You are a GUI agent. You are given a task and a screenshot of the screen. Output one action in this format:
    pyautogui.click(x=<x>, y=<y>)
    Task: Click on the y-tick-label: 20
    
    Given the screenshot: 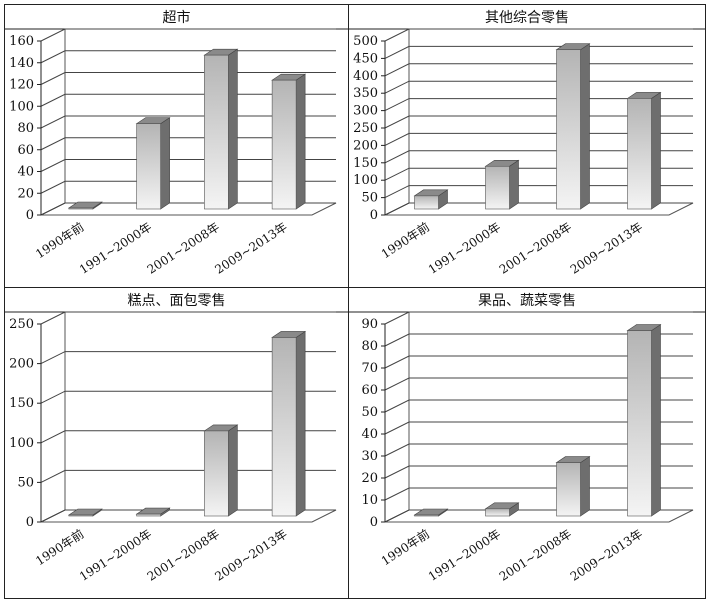 What is the action you would take?
    pyautogui.click(x=369, y=478)
    